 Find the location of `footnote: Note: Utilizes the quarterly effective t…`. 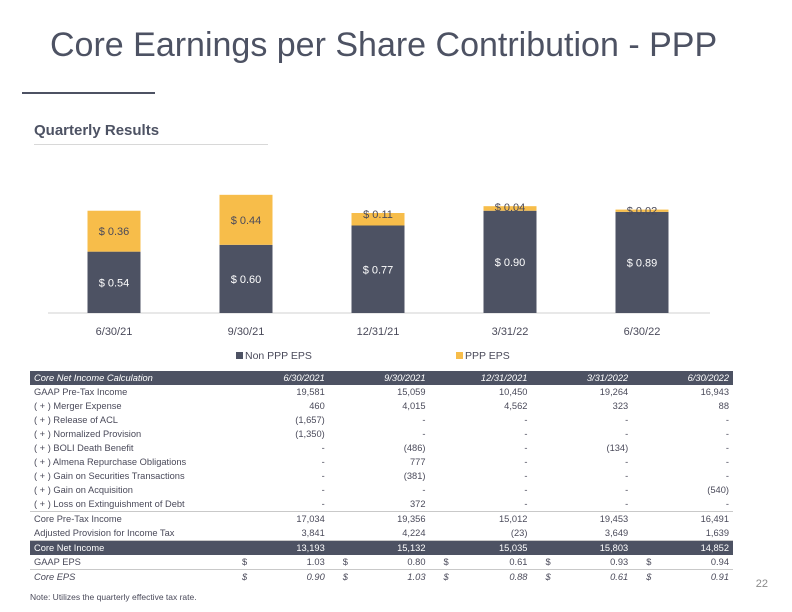

footnote: Note: Utilizes the quarterly effective t… is located at coordinates (113, 597).